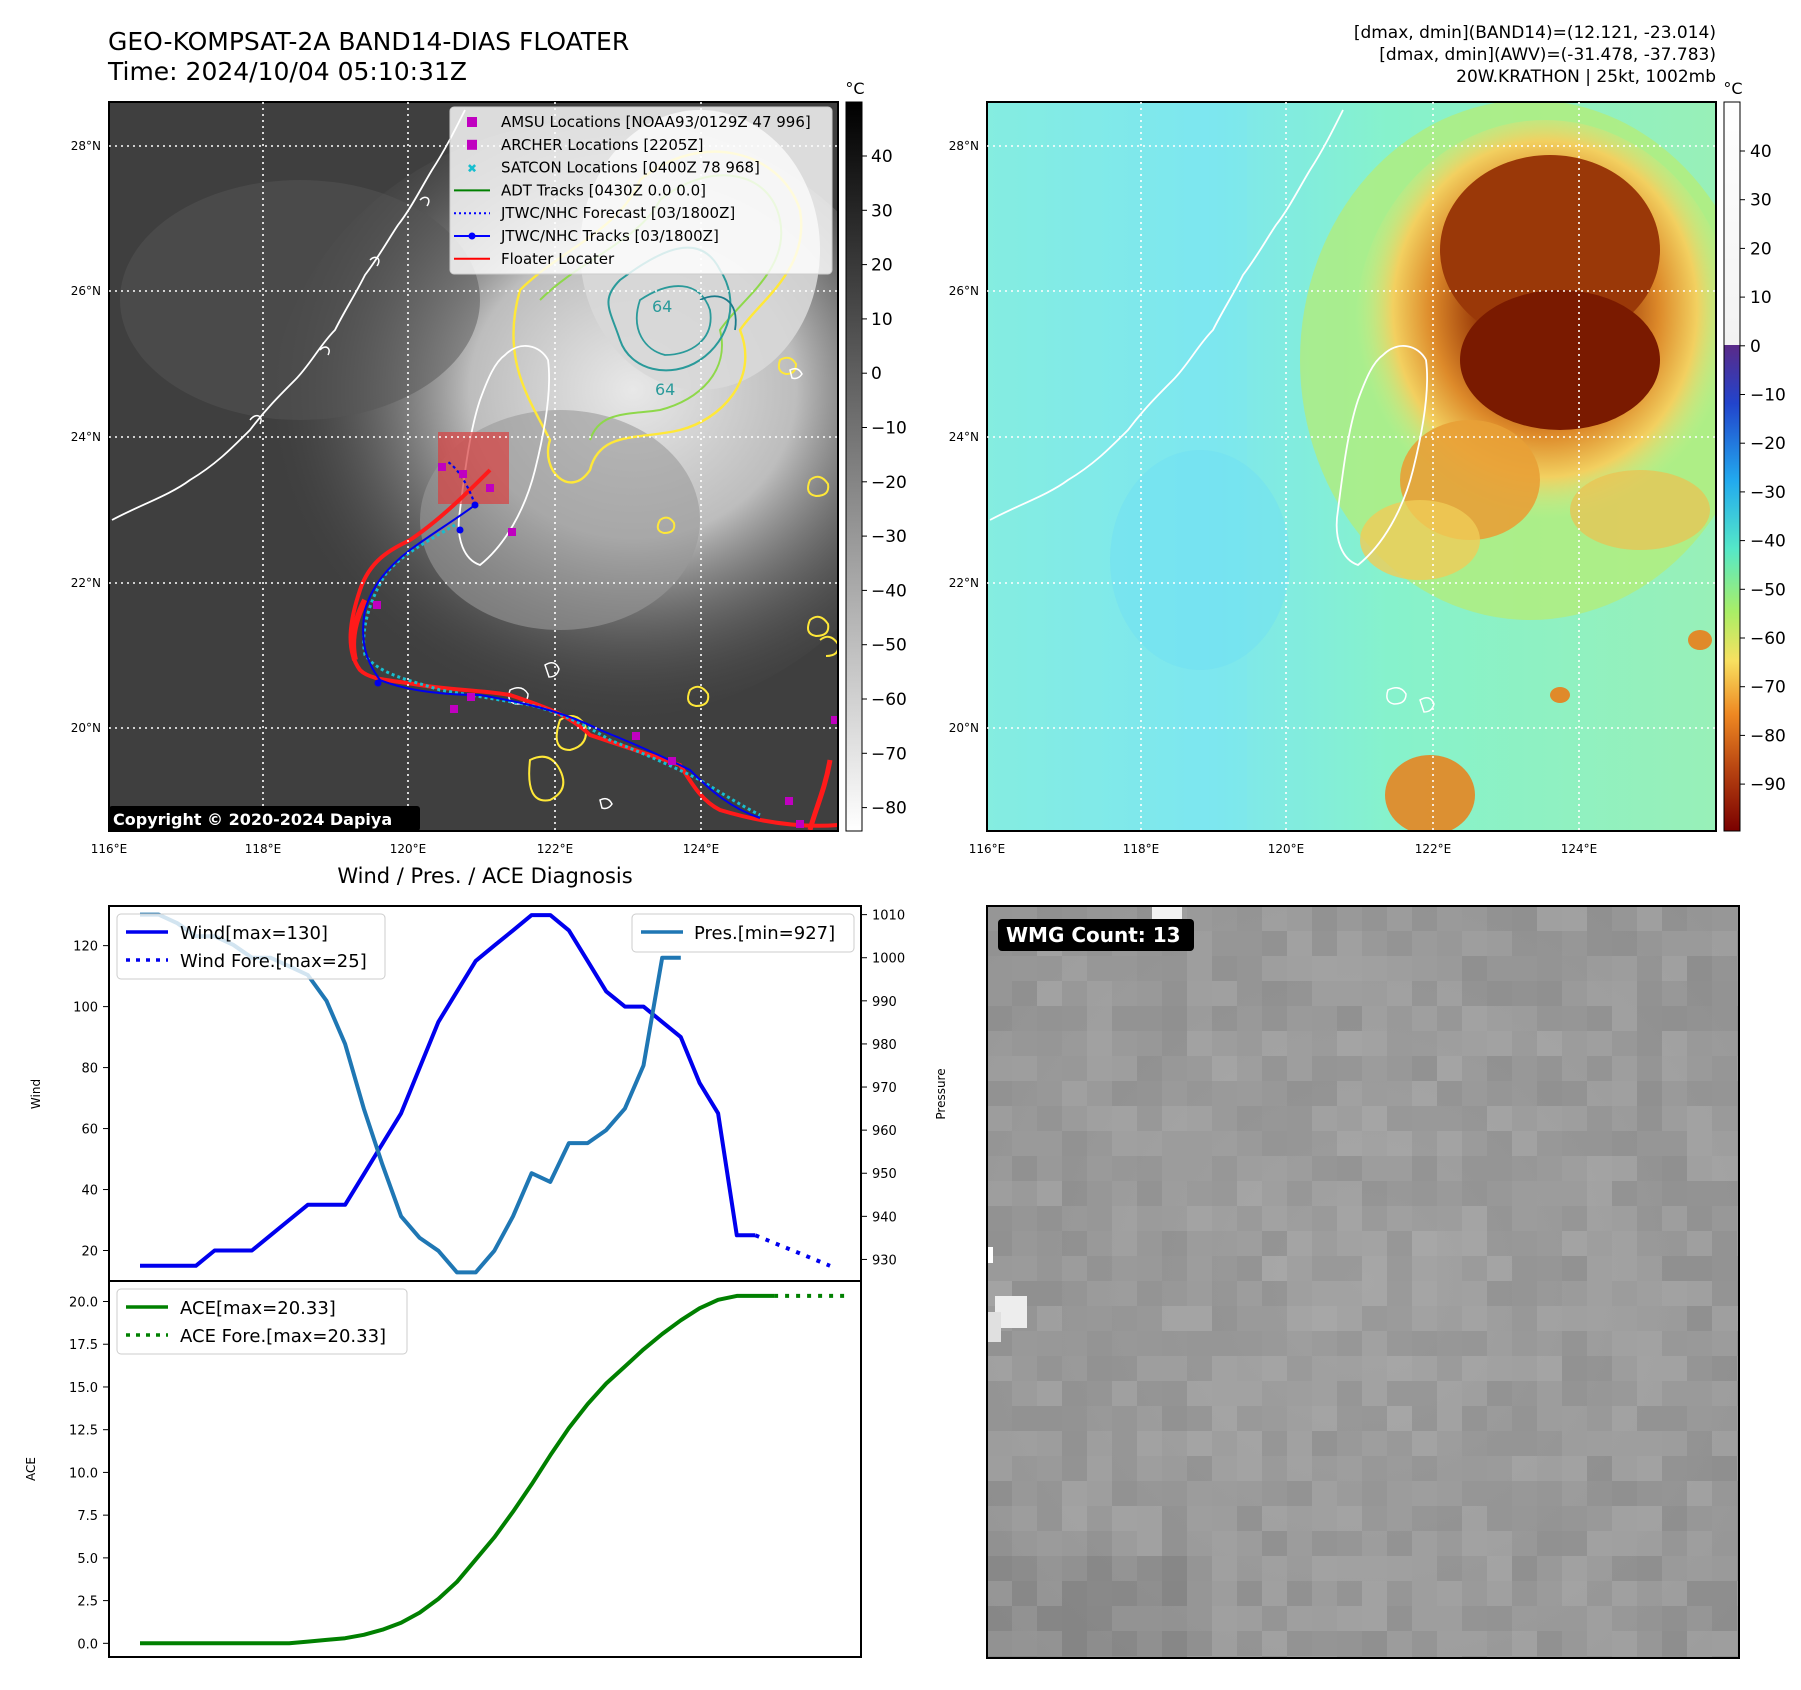 The image size is (1801, 1690). I want to click on colorbar-tick-label: −80, so click(889, 809).